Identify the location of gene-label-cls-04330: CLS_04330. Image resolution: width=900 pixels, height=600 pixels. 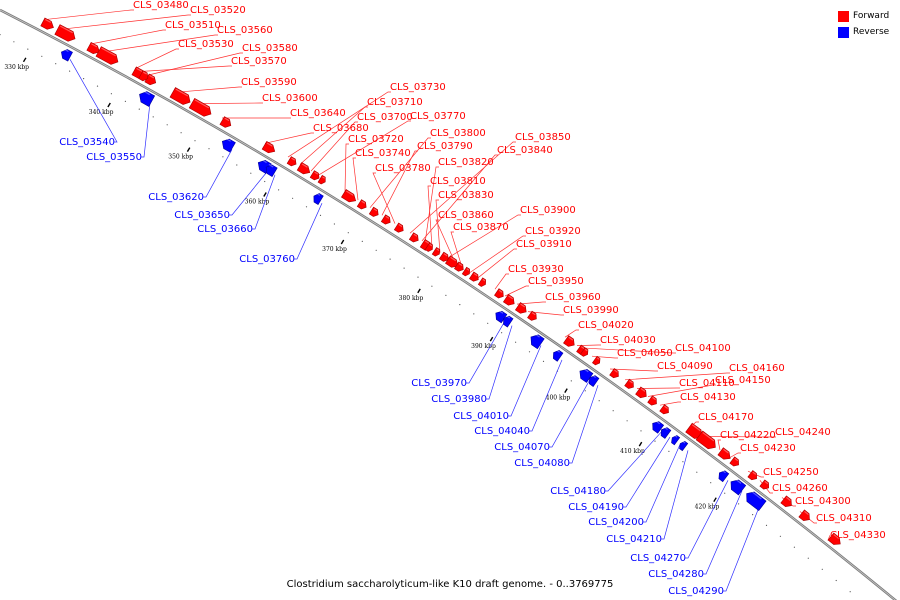
(858, 535).